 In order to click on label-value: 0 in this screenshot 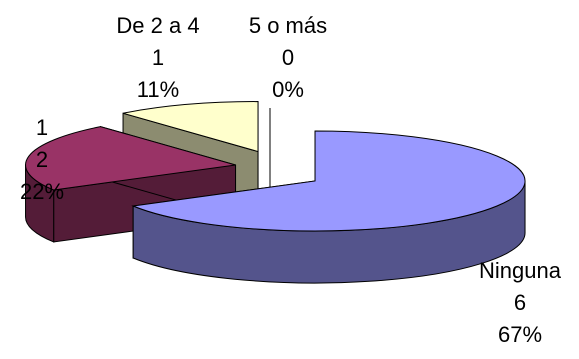, I will do `click(288, 57)`.